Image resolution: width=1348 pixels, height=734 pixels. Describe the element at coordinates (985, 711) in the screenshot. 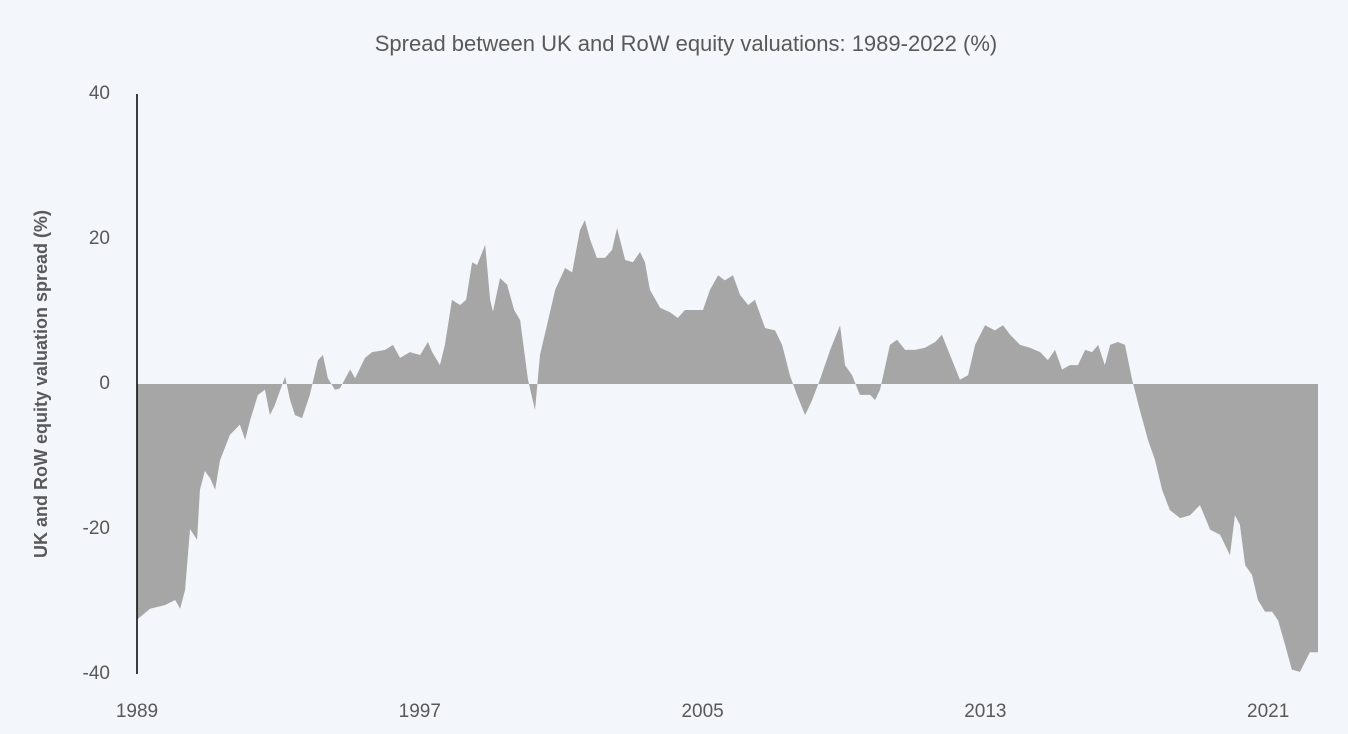

I see `x-tick-label: 2013` at that location.